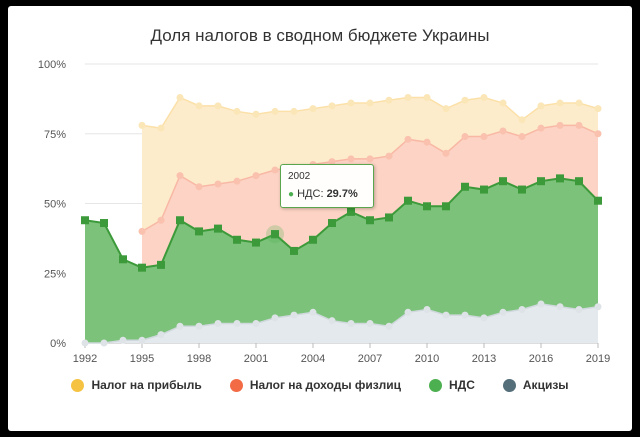 This screenshot has height=437, width=640. Describe the element at coordinates (299, 176) in the screenshot. I see `tooltip-year: 2002` at that location.